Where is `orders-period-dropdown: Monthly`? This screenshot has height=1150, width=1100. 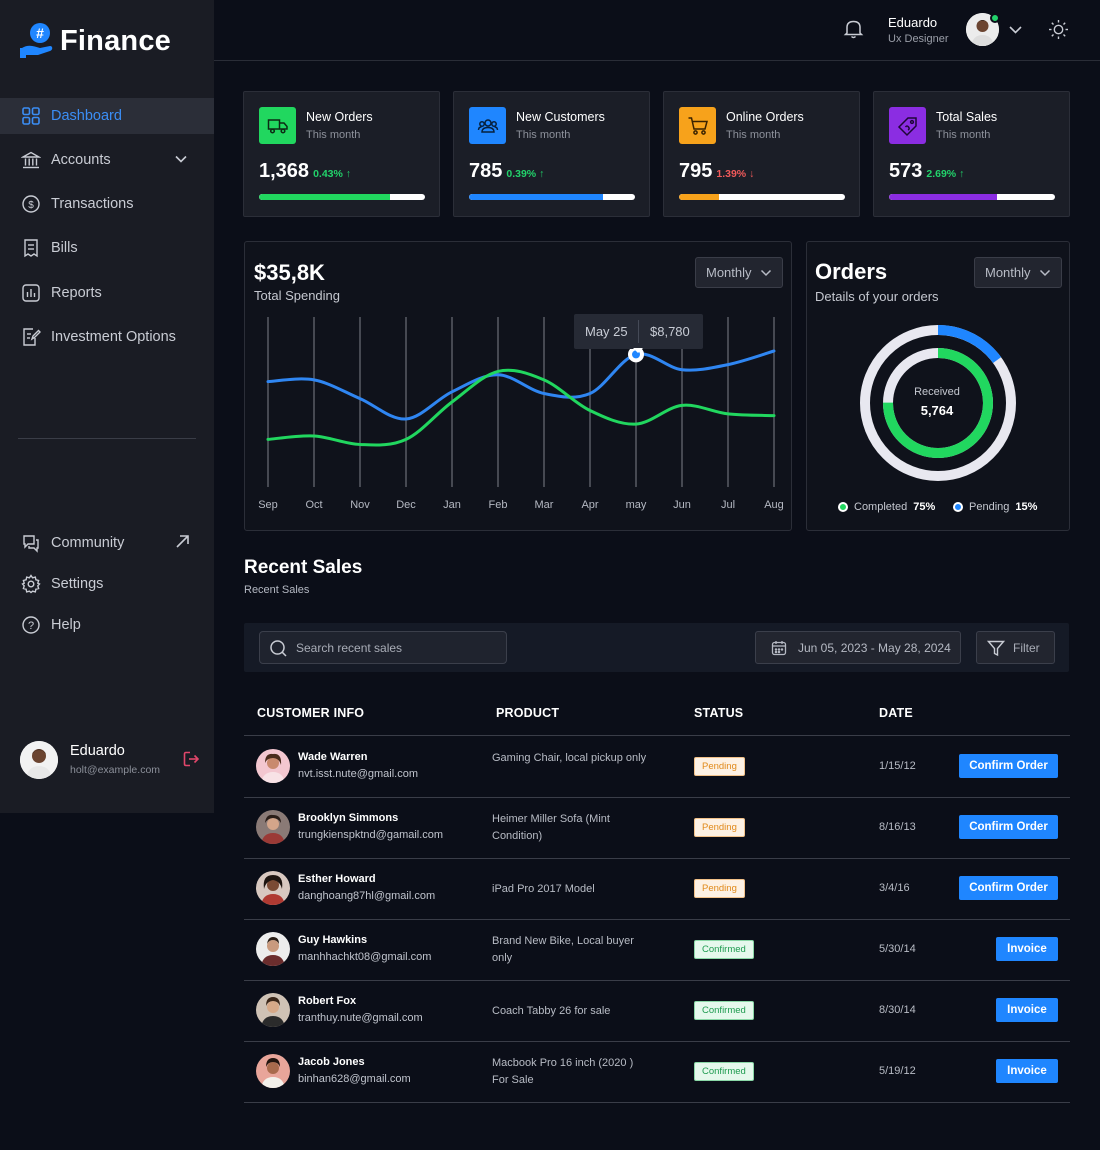
orders-period-dropdown: Monthly is located at coordinates (1018, 272).